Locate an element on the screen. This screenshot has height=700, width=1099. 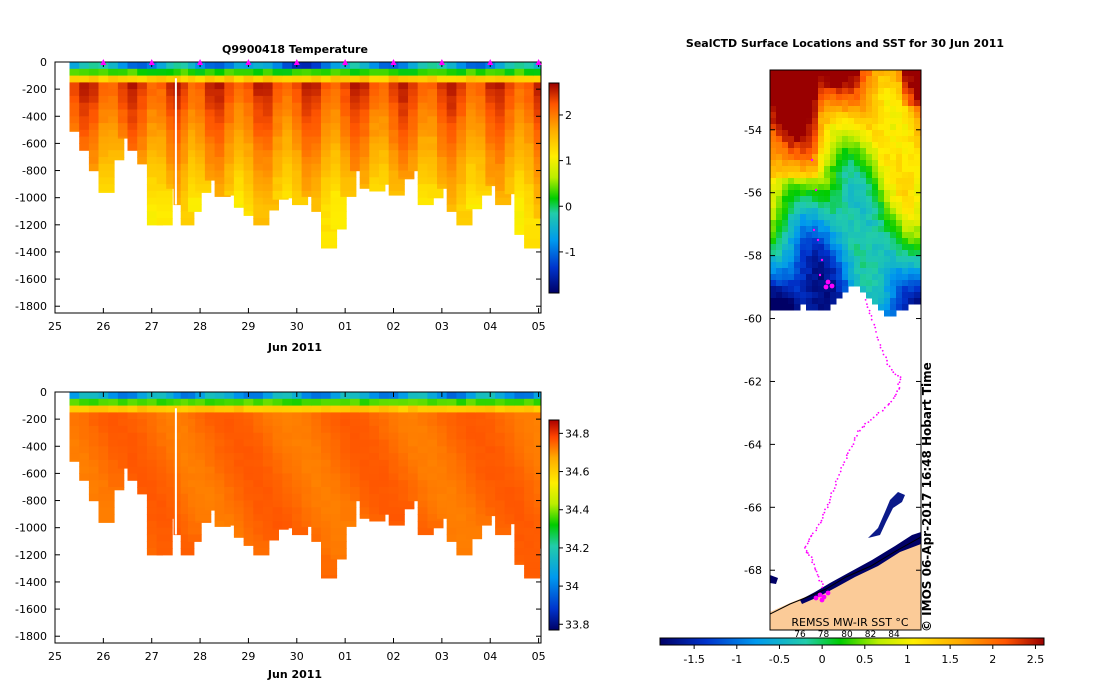
temperature-colorbar-ticks: 210-1 is located at coordinates (567, 184).